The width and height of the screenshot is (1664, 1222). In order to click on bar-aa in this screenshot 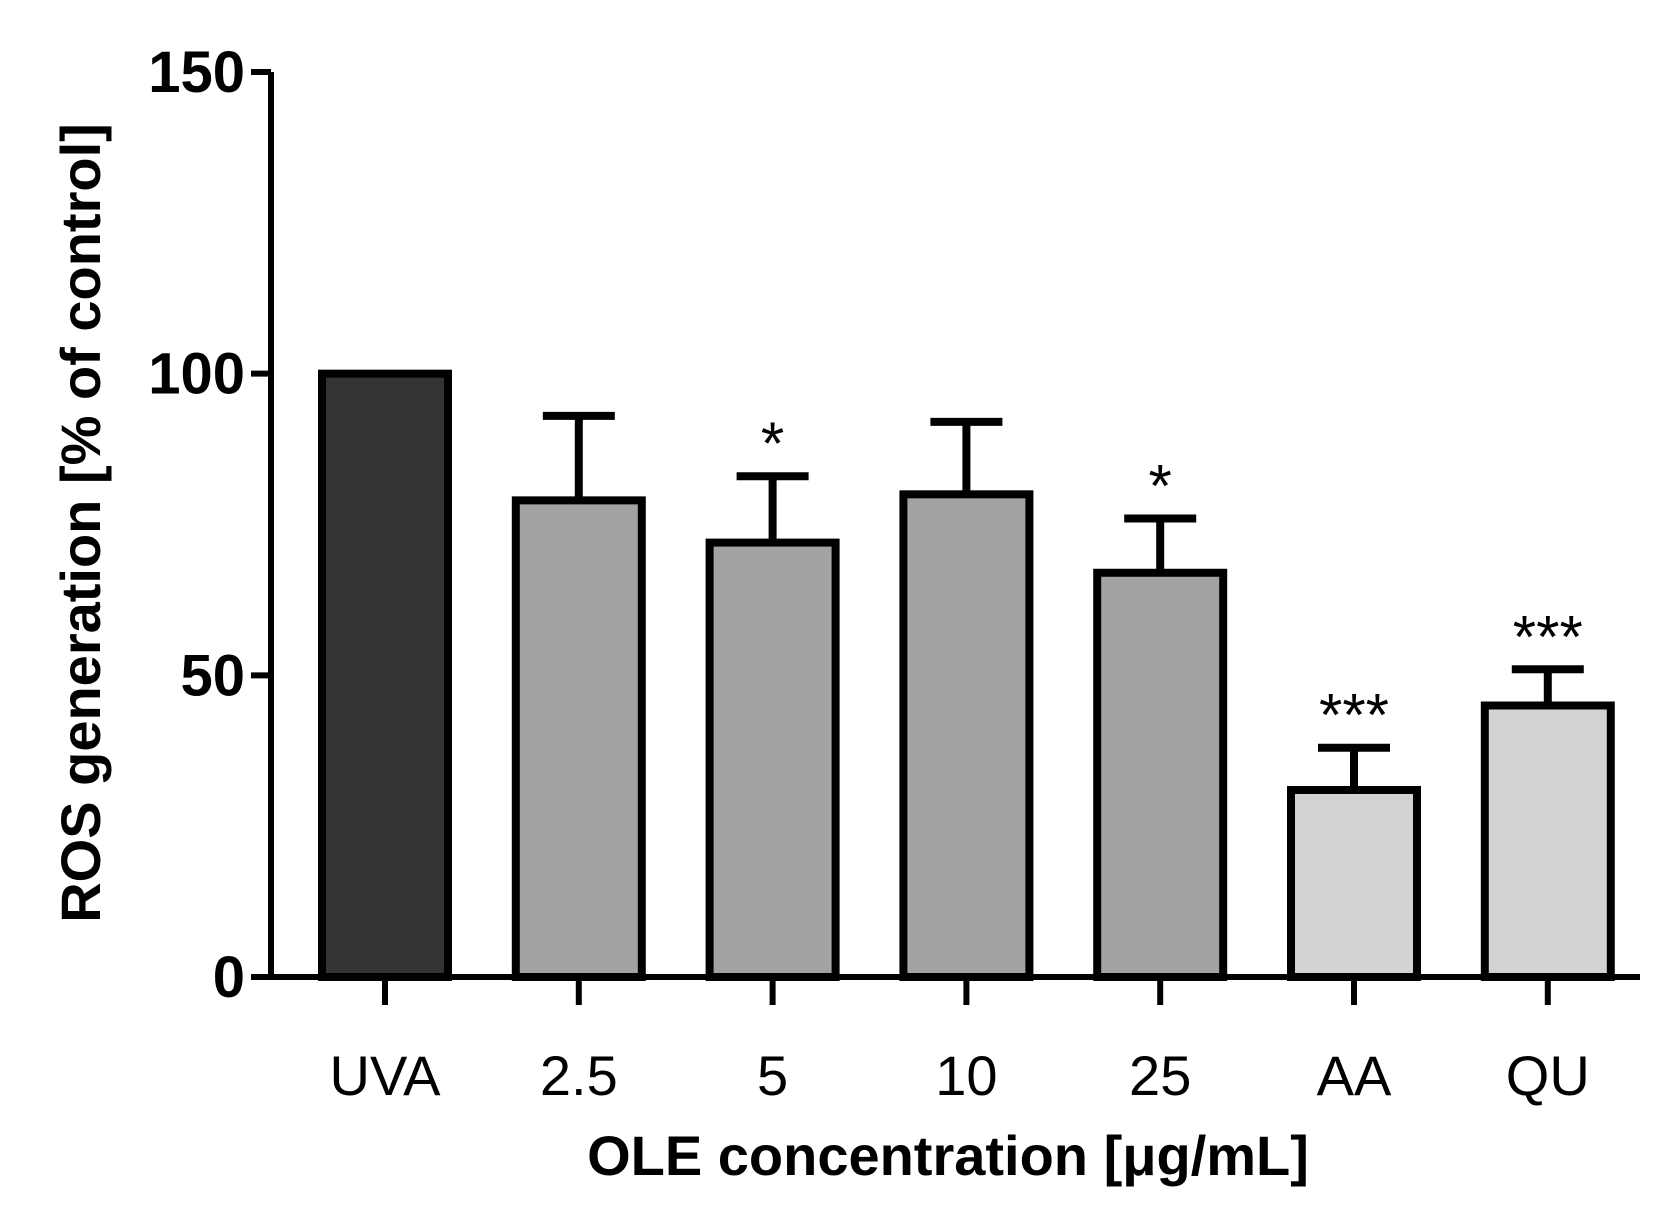, I will do `click(1354, 883)`.